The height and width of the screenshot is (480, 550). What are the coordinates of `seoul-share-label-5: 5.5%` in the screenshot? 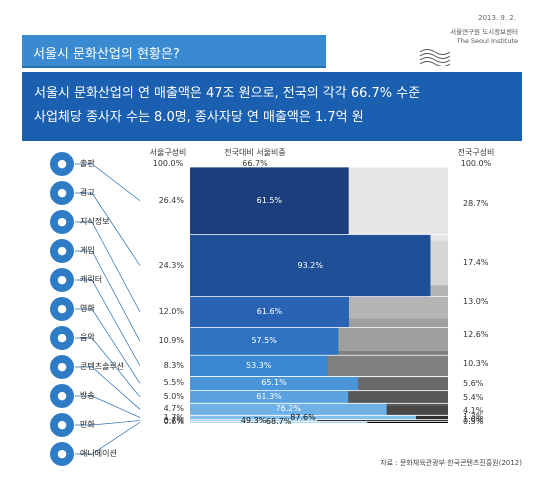 It's located at (173, 383).